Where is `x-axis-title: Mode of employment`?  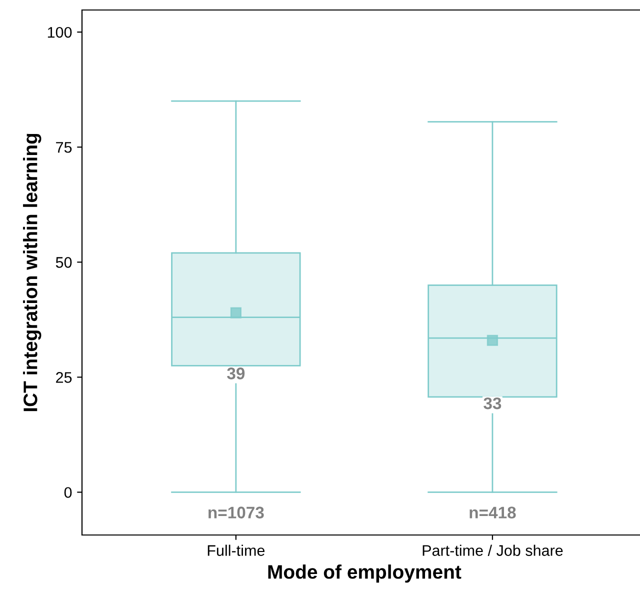 x-axis-title: Mode of employment is located at coordinates (365, 573).